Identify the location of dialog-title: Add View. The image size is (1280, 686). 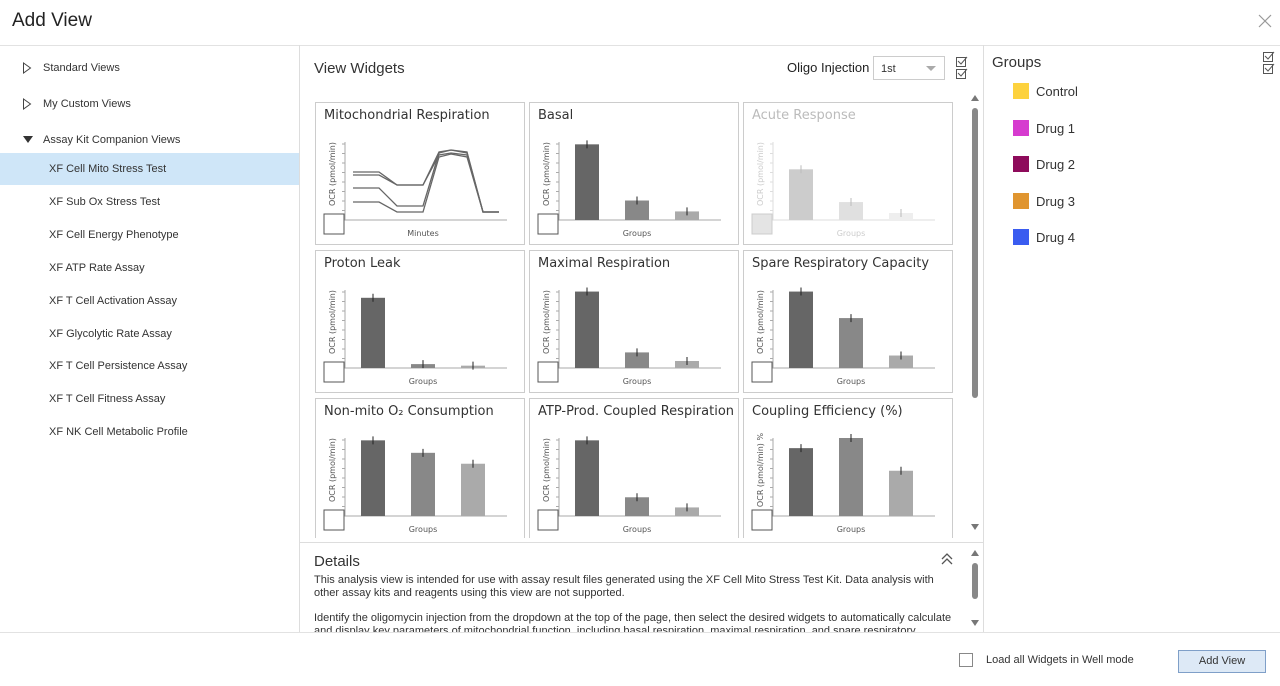
(52, 20).